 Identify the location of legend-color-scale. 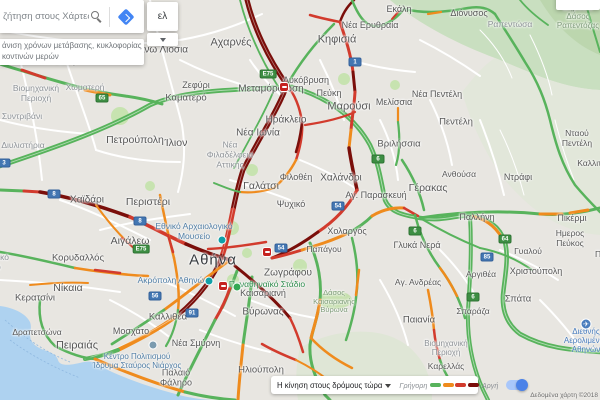
(454, 385).